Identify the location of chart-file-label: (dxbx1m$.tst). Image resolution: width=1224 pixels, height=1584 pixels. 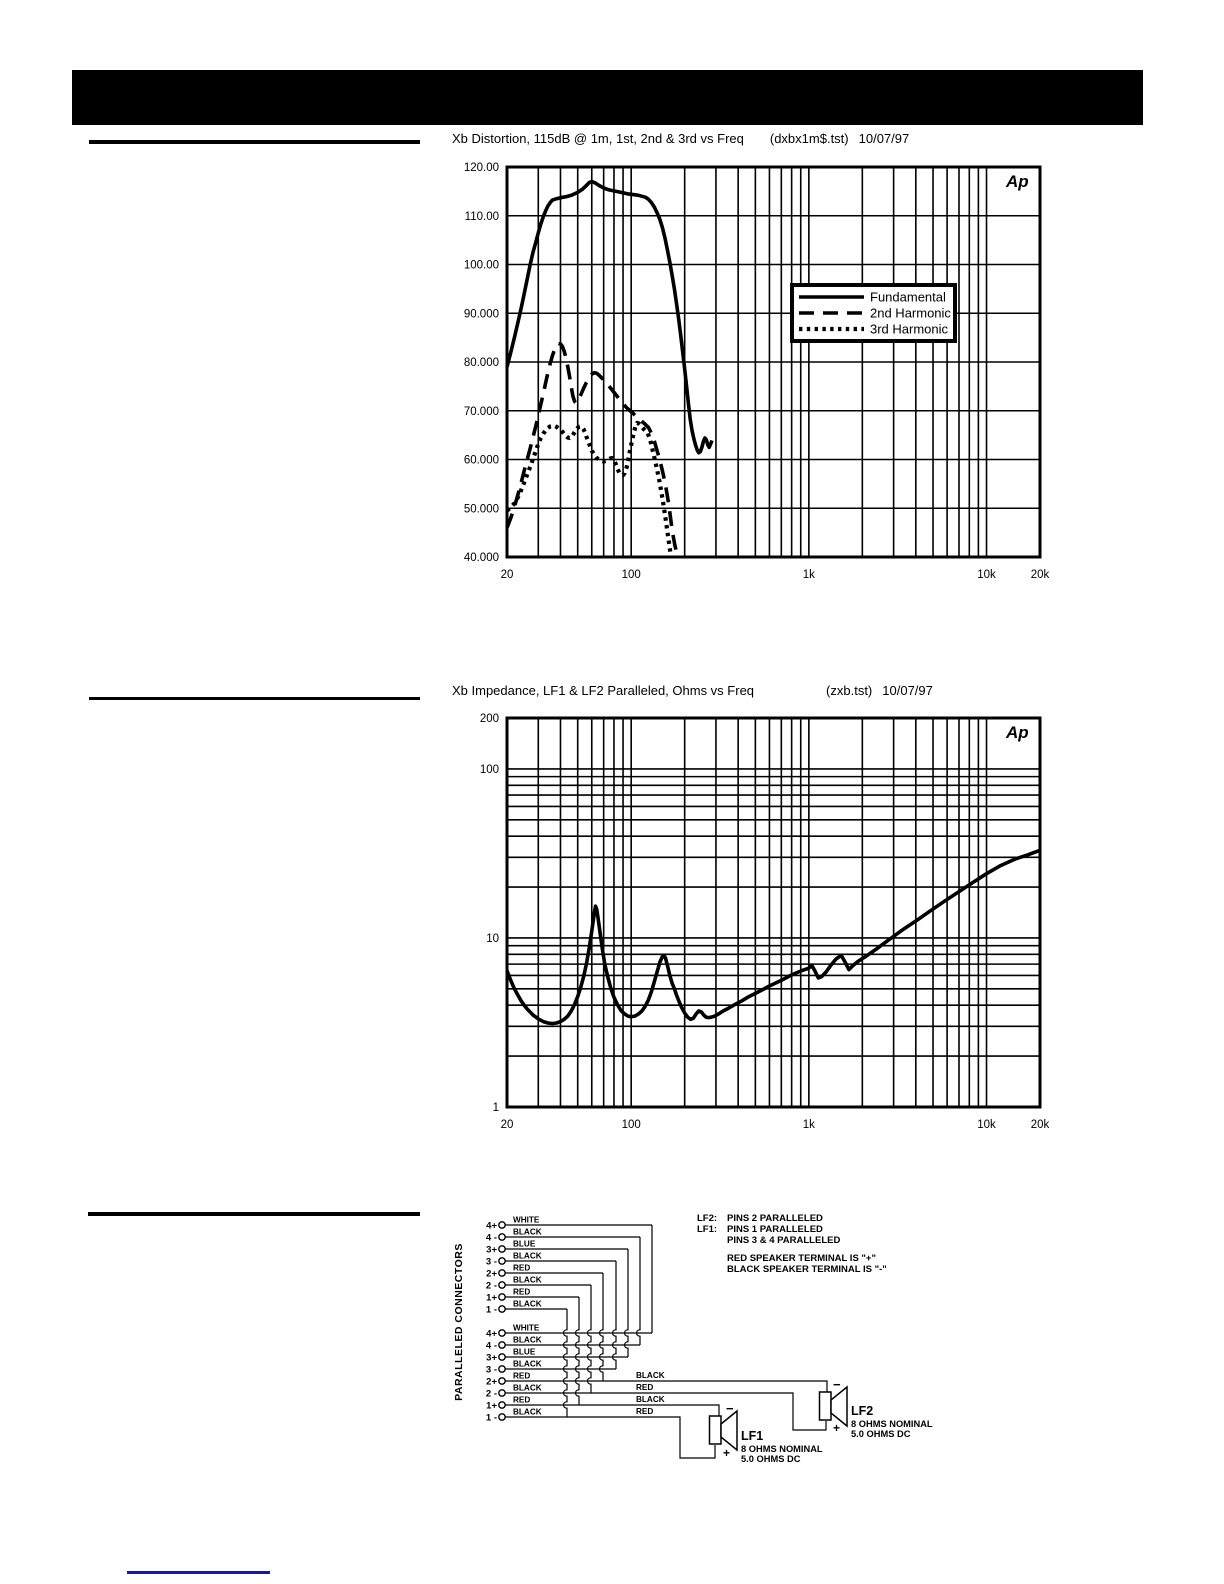
(809, 138).